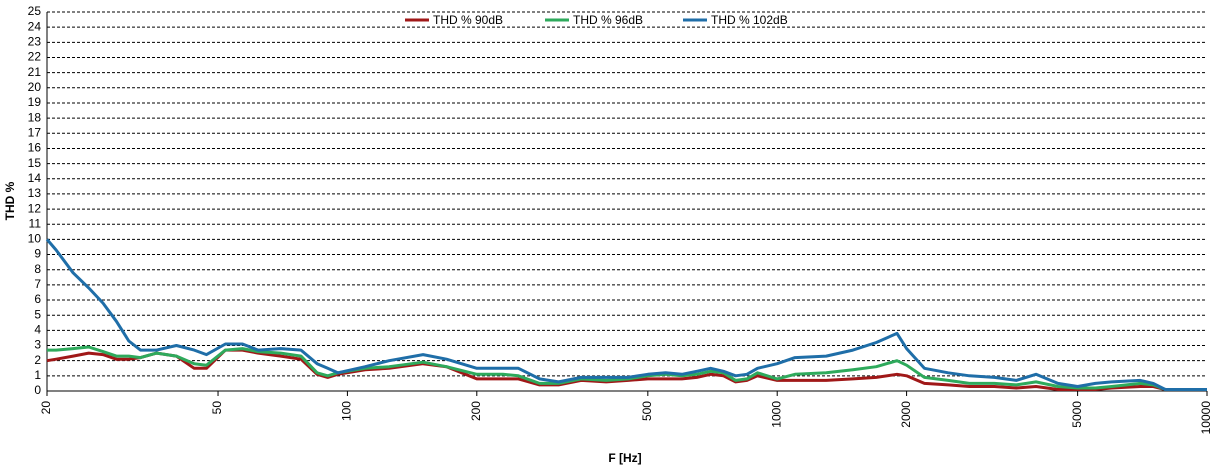  Describe the element at coordinates (37, 360) in the screenshot. I see `y-tick-label: 2` at that location.